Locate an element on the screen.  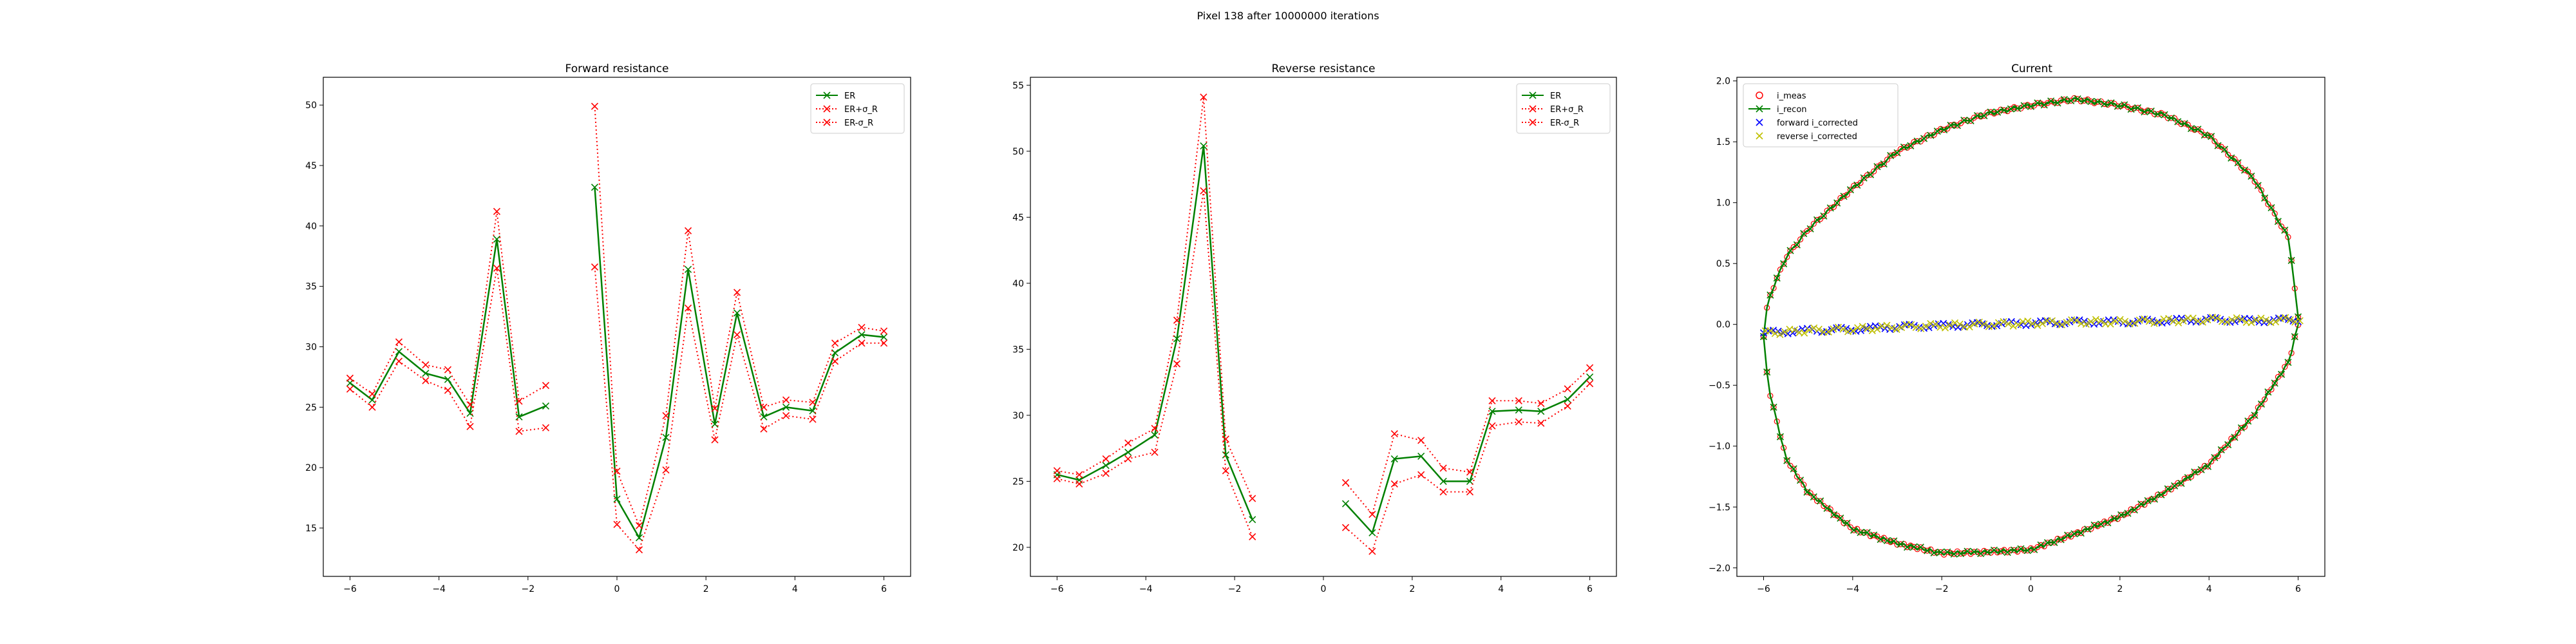
y-tick-label: 40 is located at coordinates (311, 227).